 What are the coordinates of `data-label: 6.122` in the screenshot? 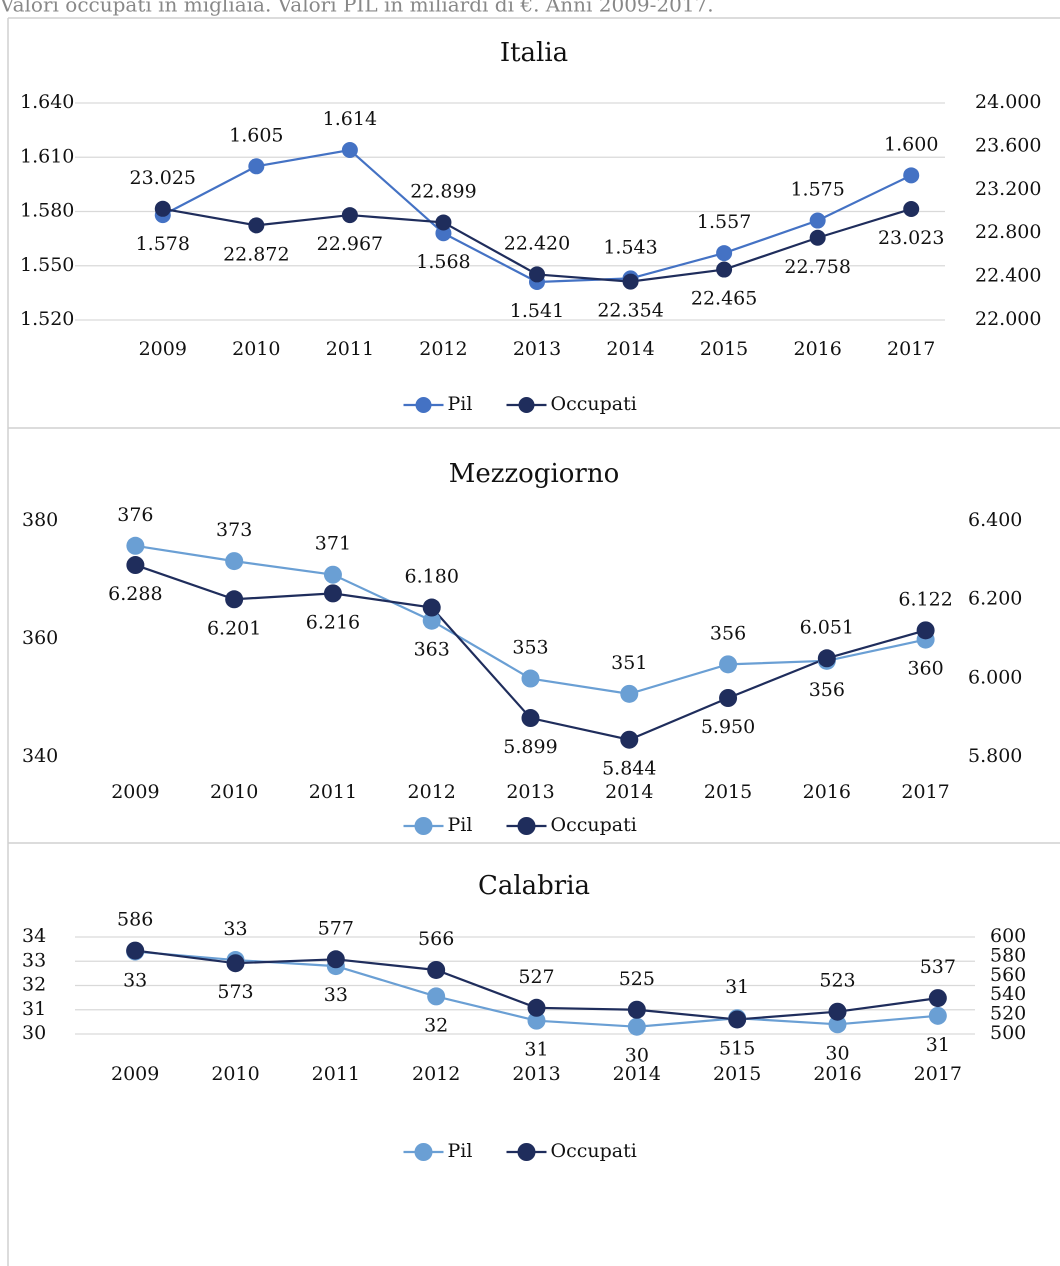 It's located at (925, 599).